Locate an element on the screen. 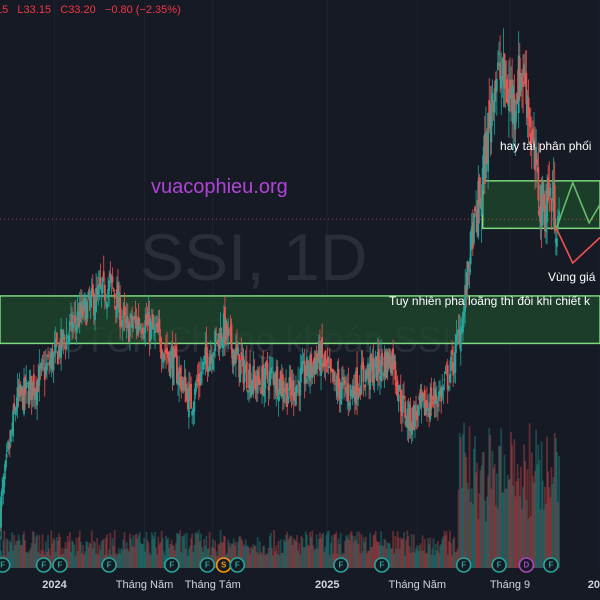 This screenshot has width=600, height=600. event-marker-label: F is located at coordinates (207, 565).